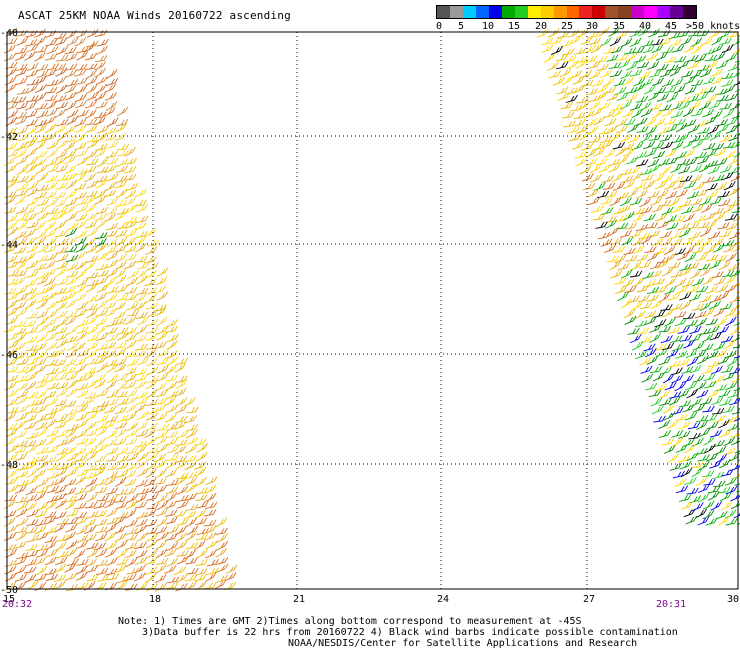  I want to click on legend-labels: 0 5 10 15 20 25 30 35 40 45 >50 knots, so click(588, 28).